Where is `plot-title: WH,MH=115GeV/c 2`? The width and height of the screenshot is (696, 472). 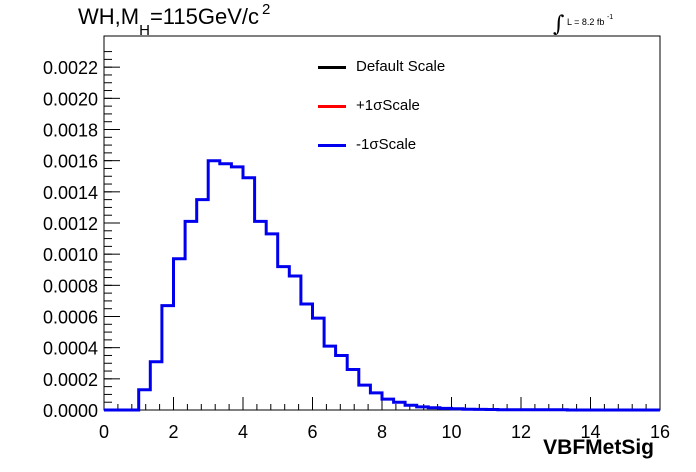
plot-title: WH,MH=115GeV/c 2 is located at coordinates (174, 20).